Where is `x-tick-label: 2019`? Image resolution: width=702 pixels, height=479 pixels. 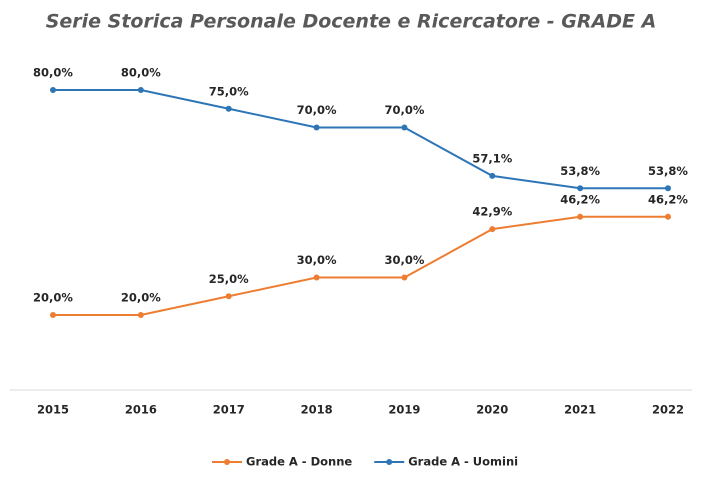 x-tick-label: 2019 is located at coordinates (404, 410).